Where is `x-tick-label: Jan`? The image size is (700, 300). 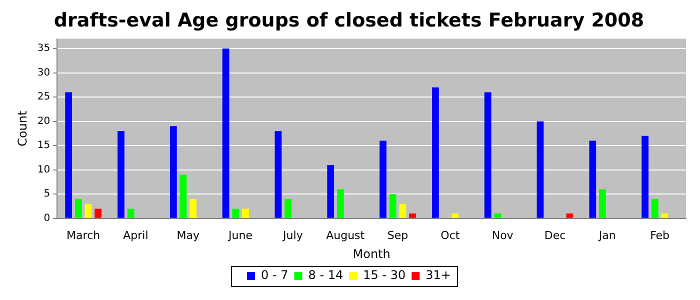
x-tick-label: Jan is located at coordinates (607, 235).